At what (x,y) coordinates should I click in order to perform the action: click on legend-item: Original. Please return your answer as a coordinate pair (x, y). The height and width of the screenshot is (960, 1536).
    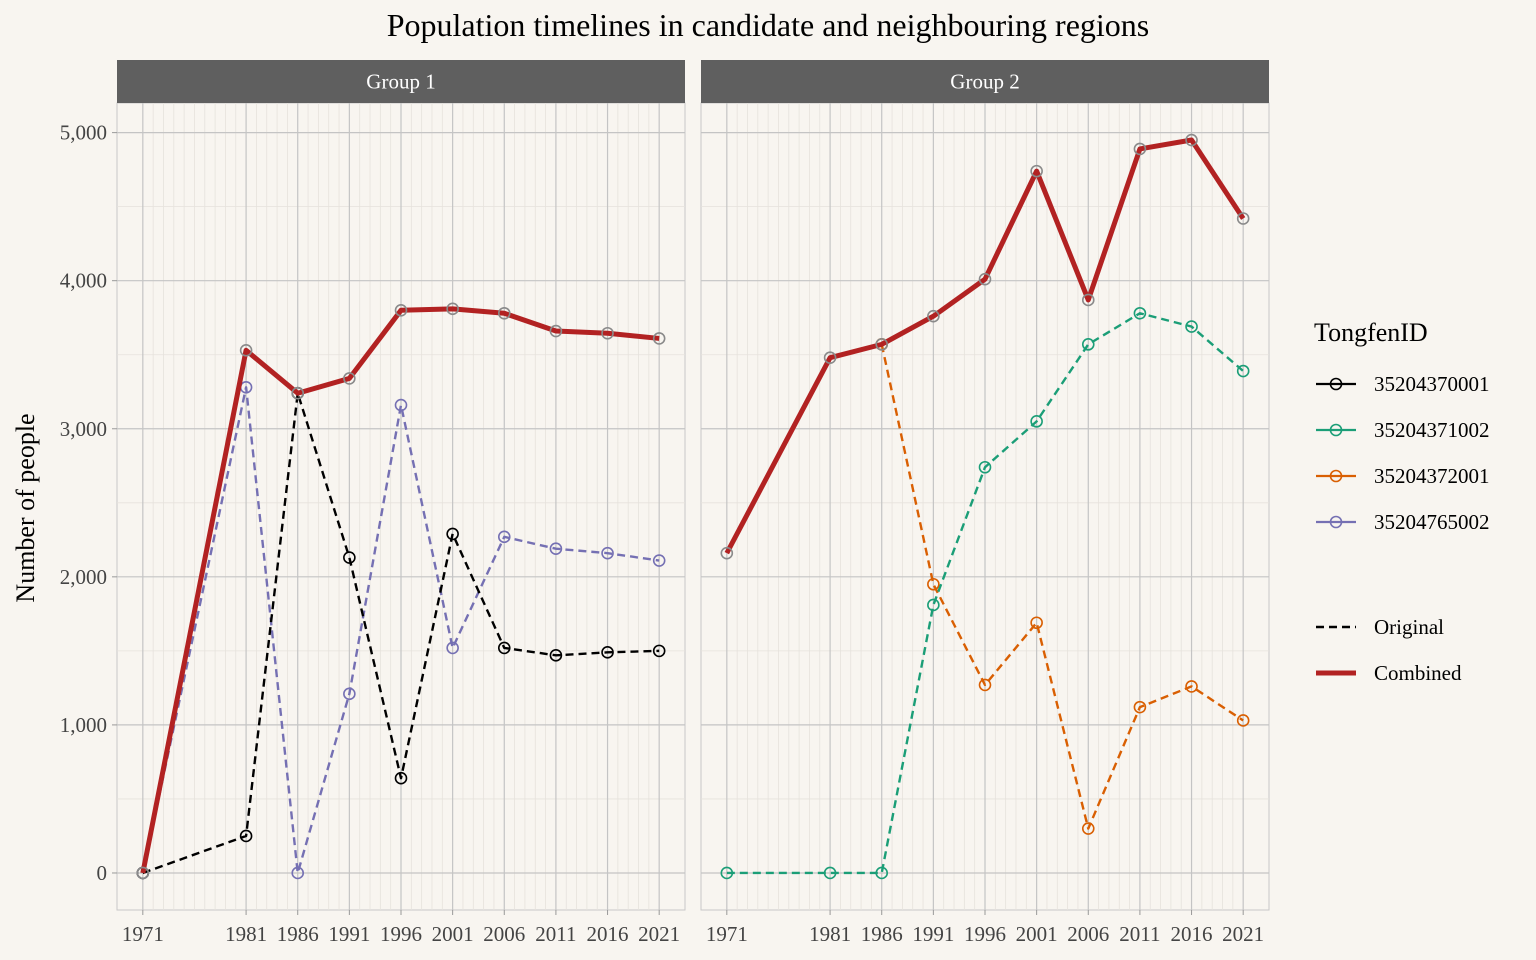
    Looking at the image, I should click on (1380, 627).